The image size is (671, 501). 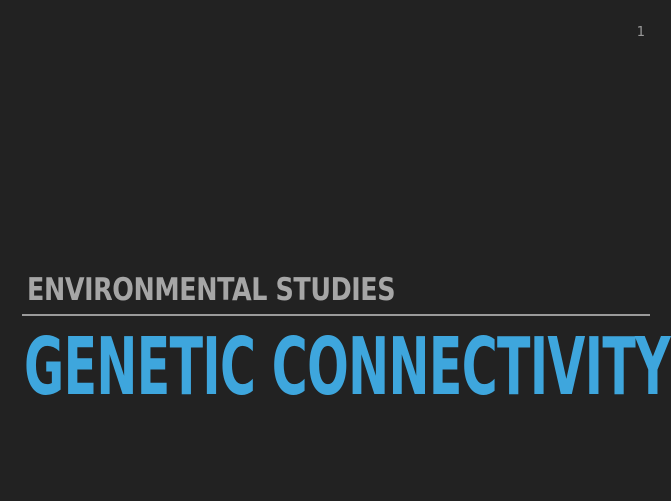 I want to click on title-divider, so click(x=336, y=315).